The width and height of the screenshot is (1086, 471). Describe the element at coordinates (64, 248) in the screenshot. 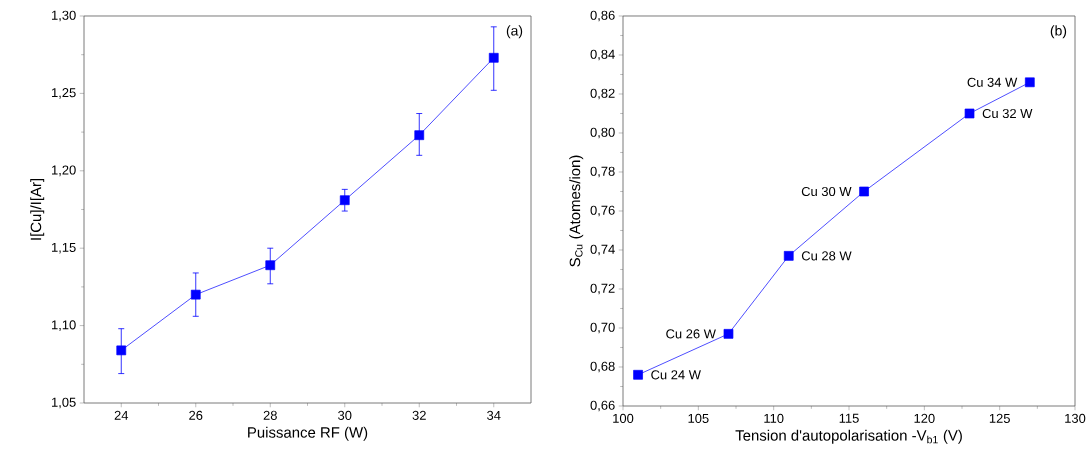

I see `y-tick-label: 1,15` at that location.